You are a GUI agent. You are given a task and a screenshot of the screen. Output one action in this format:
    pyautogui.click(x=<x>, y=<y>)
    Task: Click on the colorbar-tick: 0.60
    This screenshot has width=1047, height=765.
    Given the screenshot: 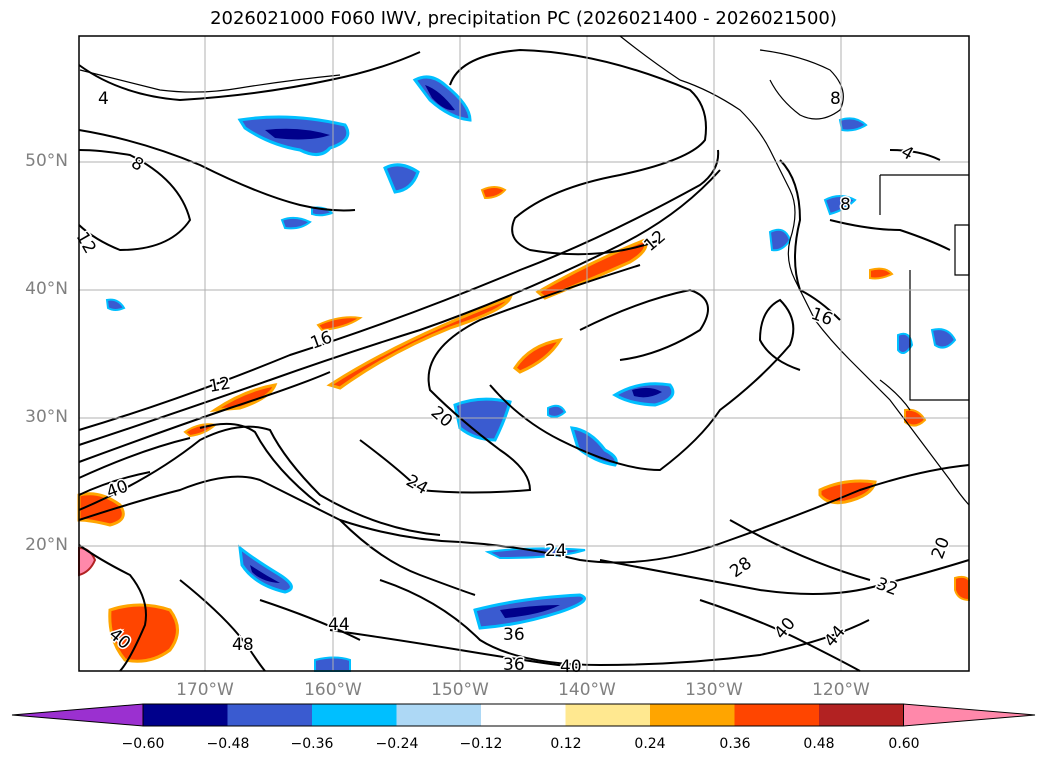 What is the action you would take?
    pyautogui.click(x=904, y=744)
    